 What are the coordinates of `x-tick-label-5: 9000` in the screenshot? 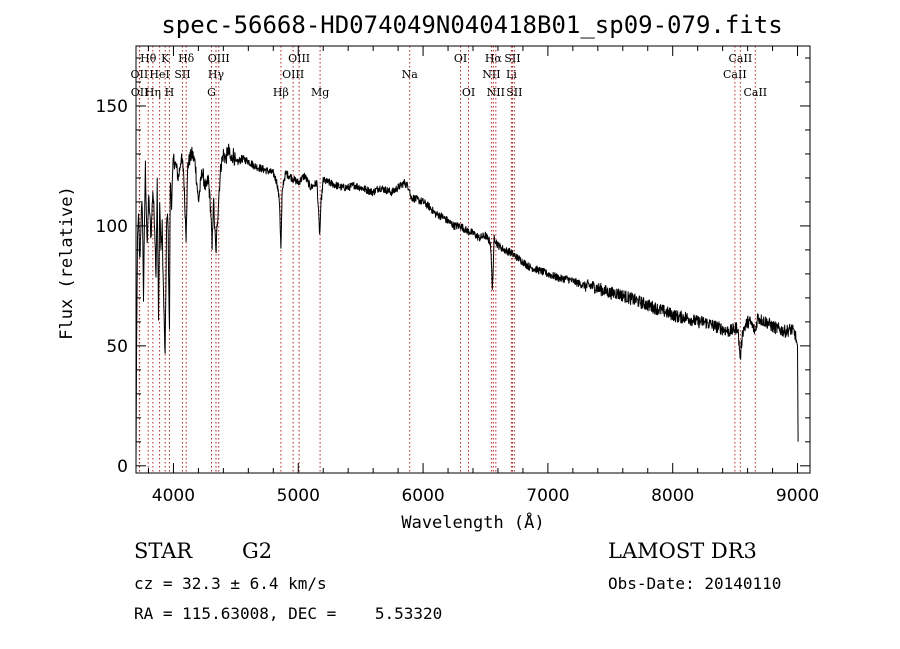 It's located at (797, 496).